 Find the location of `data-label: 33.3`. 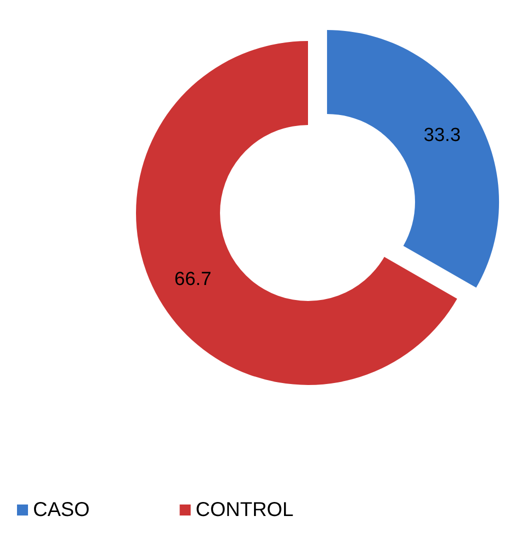

data-label: 33.3 is located at coordinates (442, 135).